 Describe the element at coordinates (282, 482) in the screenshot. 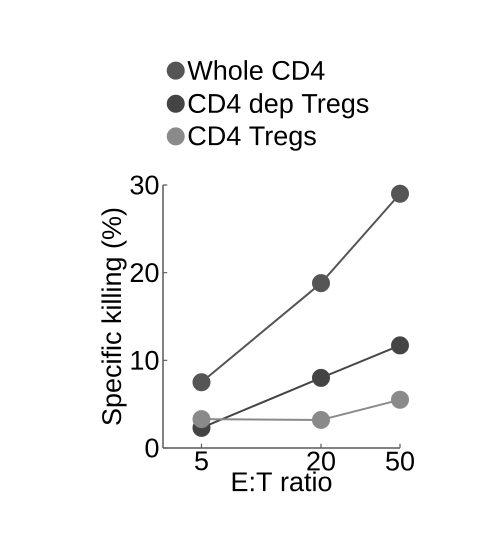

I see `x-axis-title: E:T ratio` at that location.